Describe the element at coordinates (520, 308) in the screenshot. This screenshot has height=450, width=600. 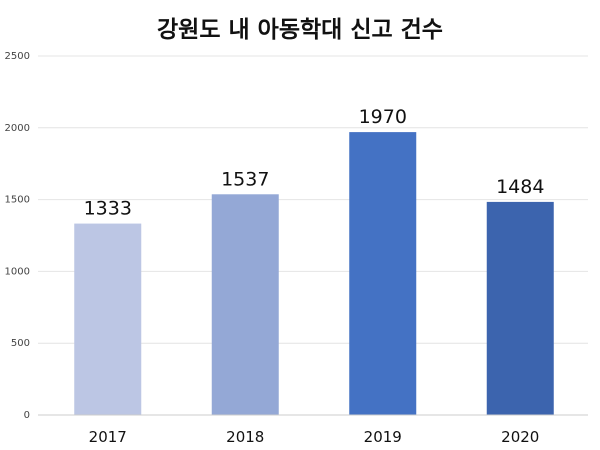
I see `bar-2020` at that location.